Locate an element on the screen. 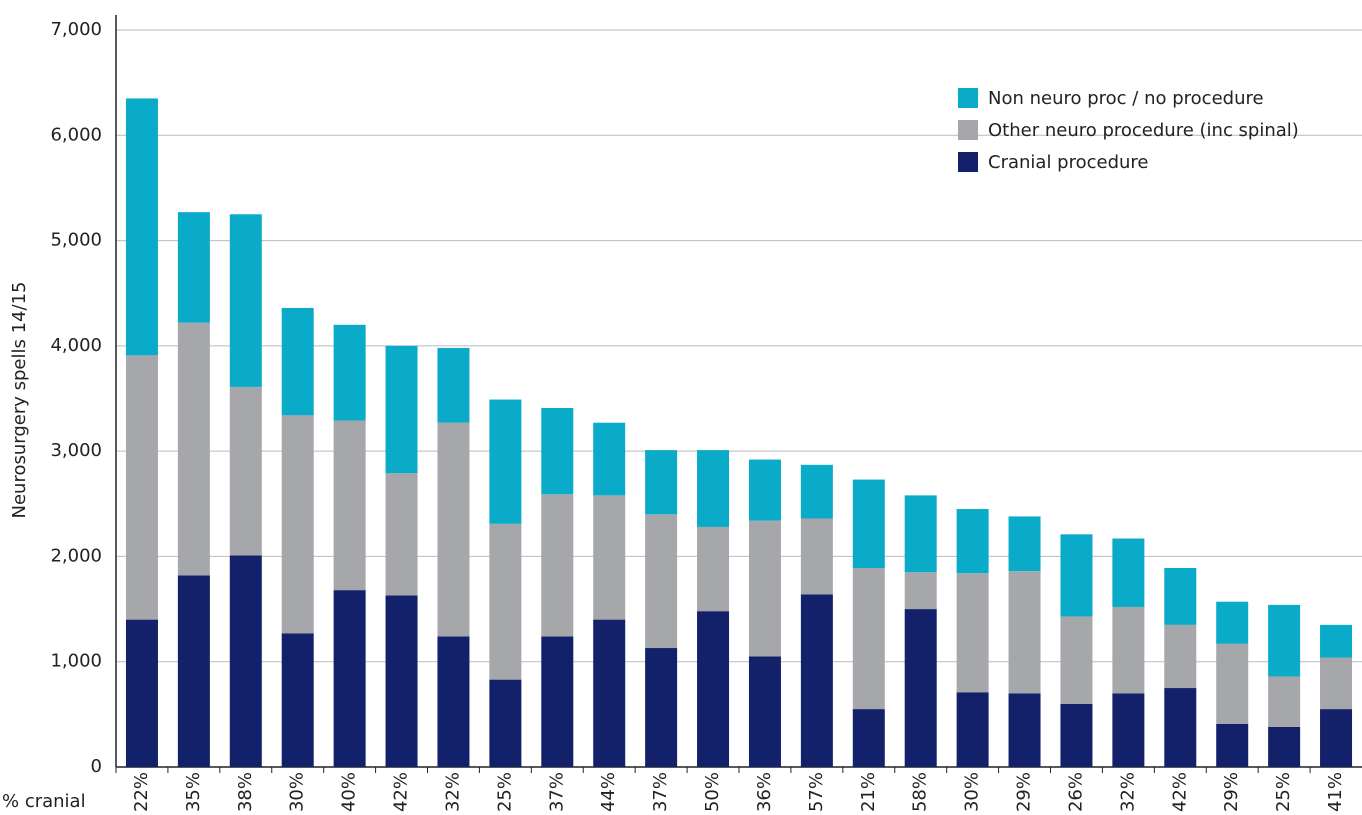 Image resolution: width=1362 pixels, height=815 pixels. y-tick-label: 6,000 is located at coordinates (76, 134).